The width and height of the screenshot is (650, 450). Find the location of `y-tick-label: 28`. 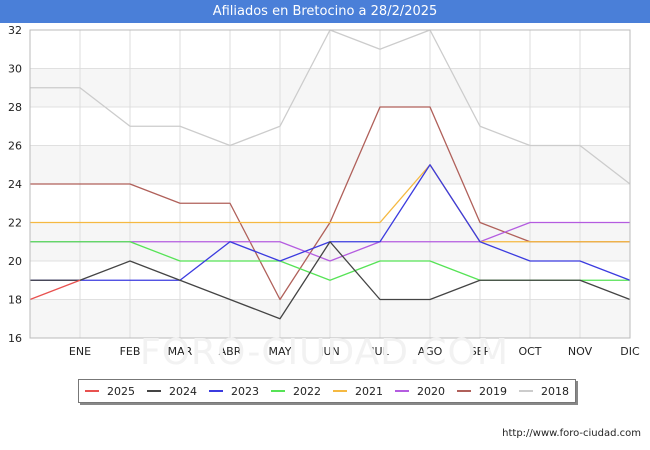

y-tick-label: 28 is located at coordinates (15, 107).